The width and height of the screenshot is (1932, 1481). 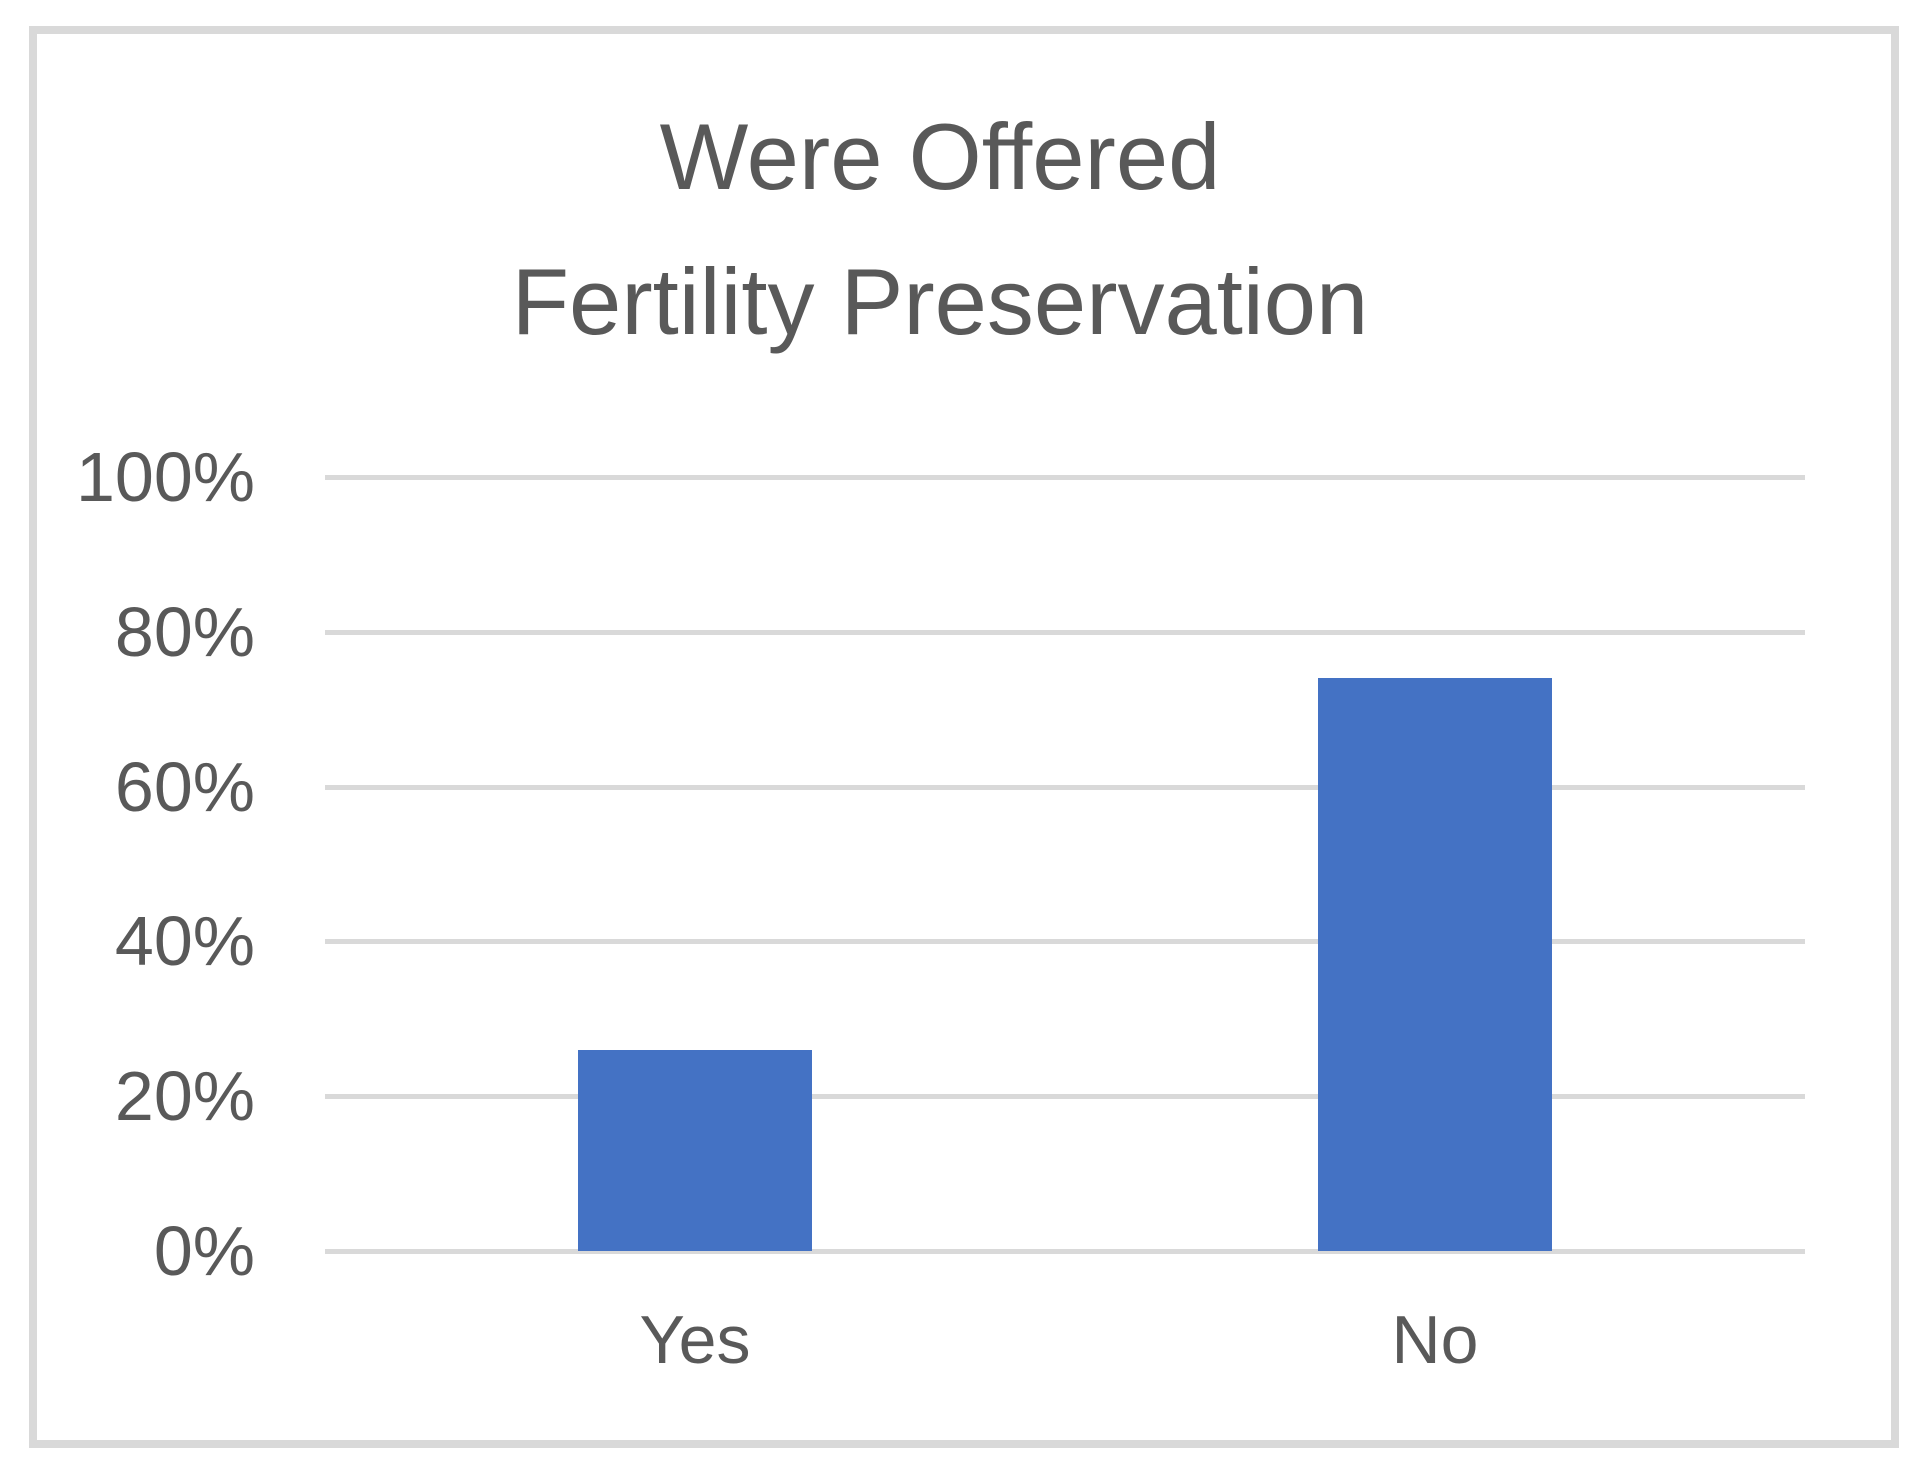 I want to click on chart-title-line-2: Fertility Preservation, so click(x=940, y=301).